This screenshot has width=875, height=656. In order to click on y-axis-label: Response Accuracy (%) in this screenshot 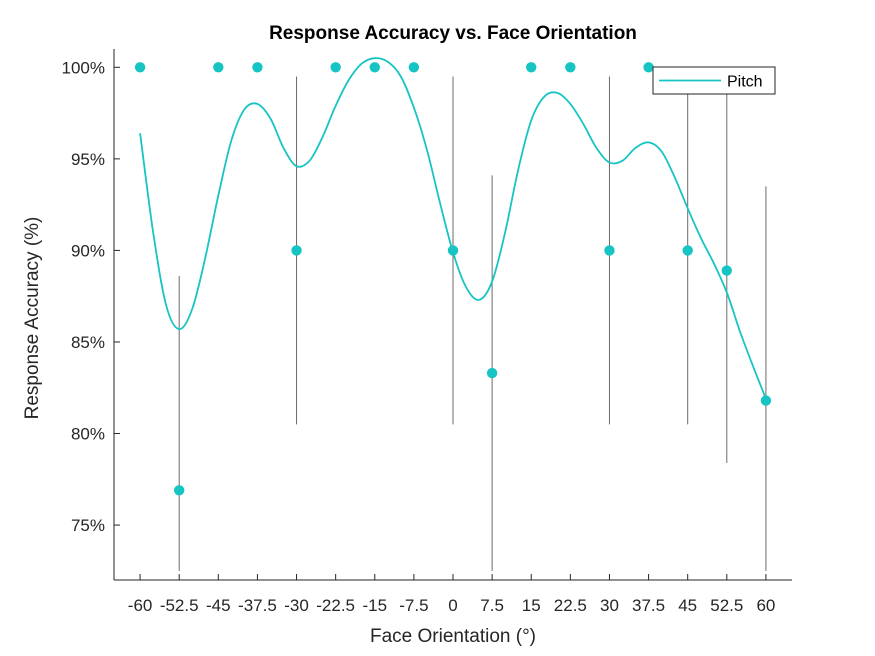, I will do `click(32, 318)`.